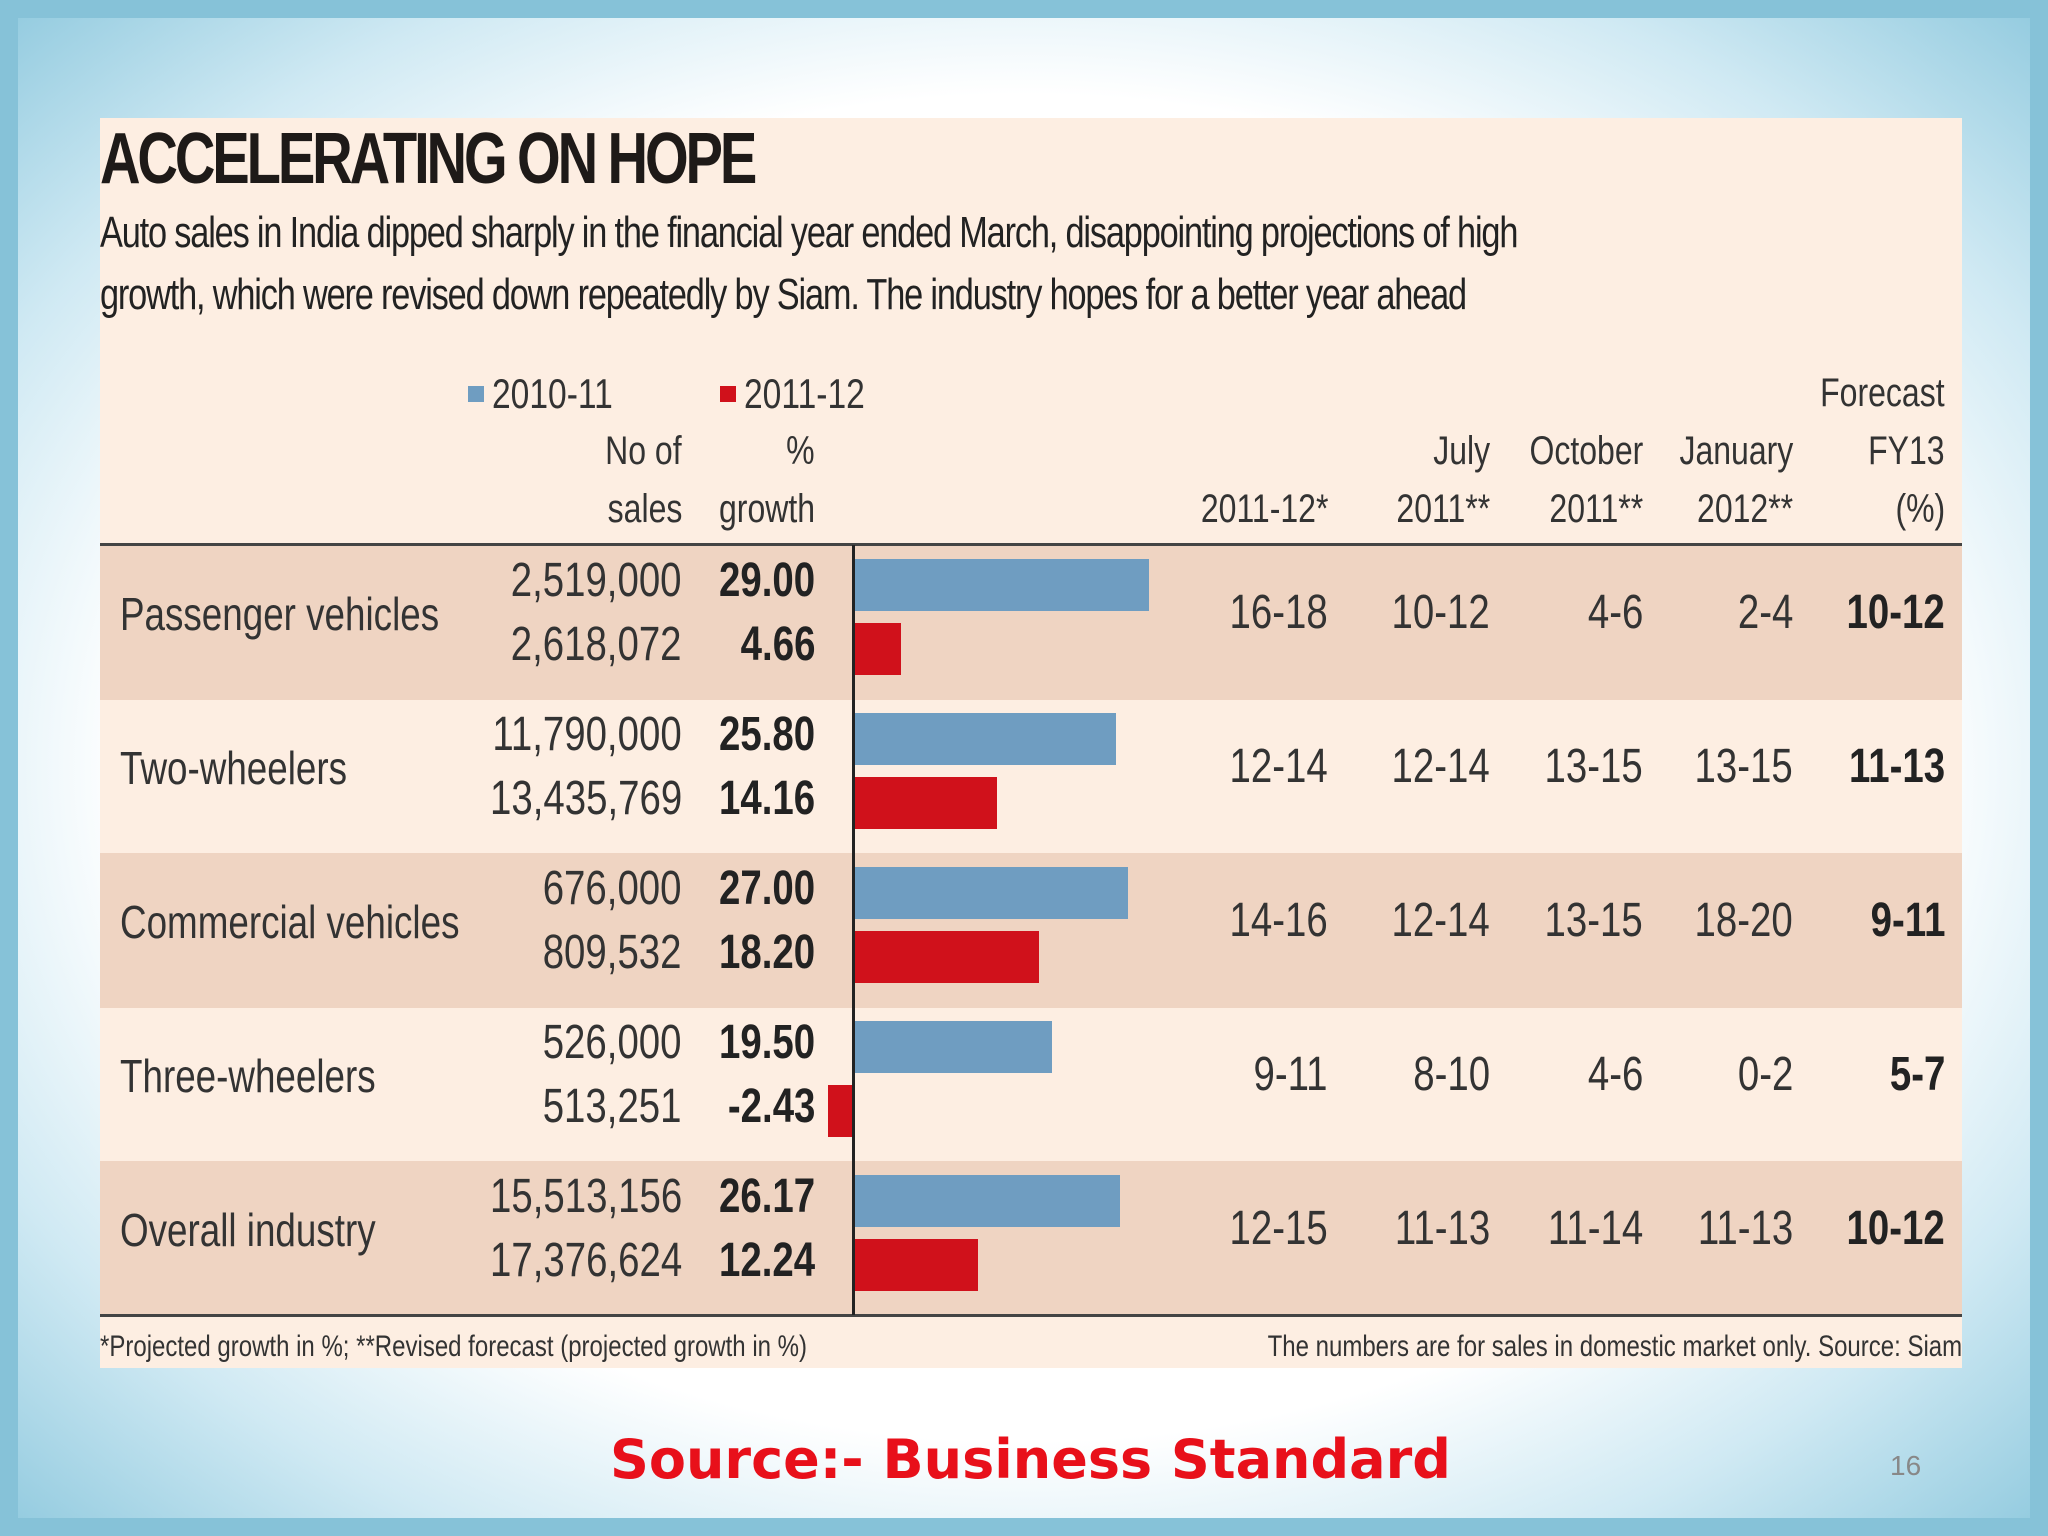  I want to click on legend-label: 2011-12, so click(804, 393).